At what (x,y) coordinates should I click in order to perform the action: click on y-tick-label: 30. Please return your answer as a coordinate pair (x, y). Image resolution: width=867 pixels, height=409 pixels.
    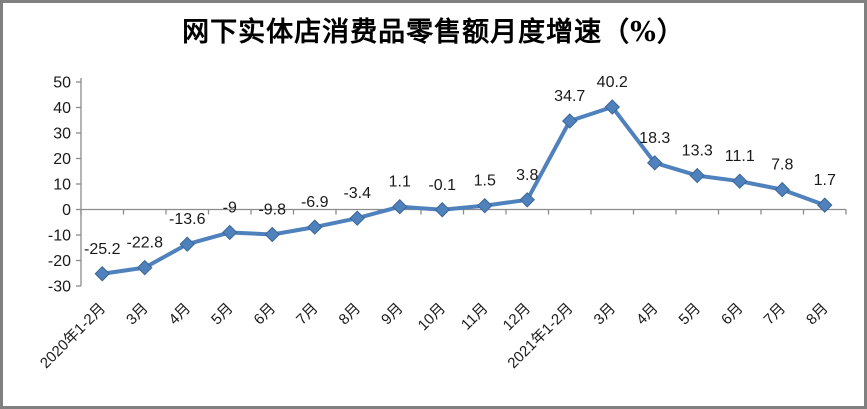
    Looking at the image, I should click on (62, 134).